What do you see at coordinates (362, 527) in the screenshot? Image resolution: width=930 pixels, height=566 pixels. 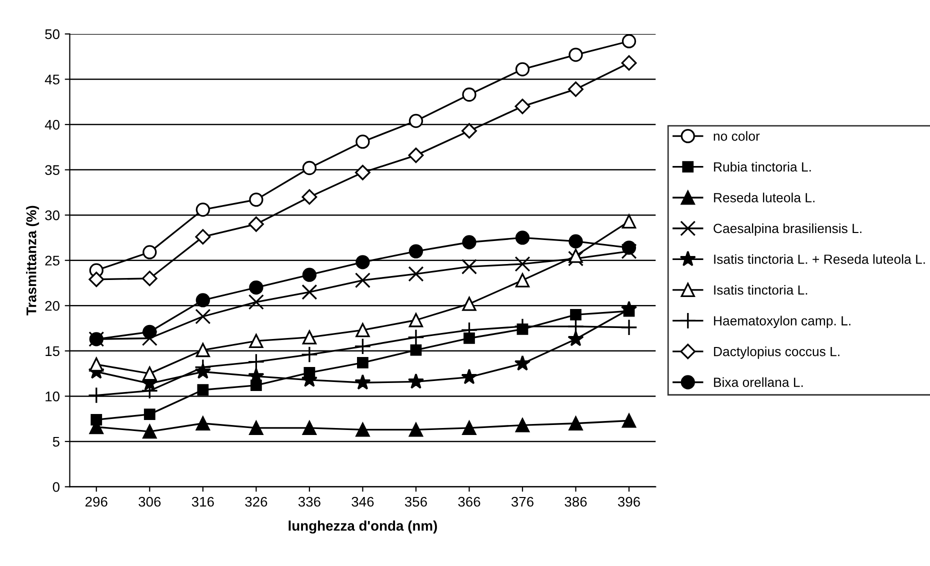 I see `x-axis-title: lunghezza d'onda (nm)` at bounding box center [362, 527].